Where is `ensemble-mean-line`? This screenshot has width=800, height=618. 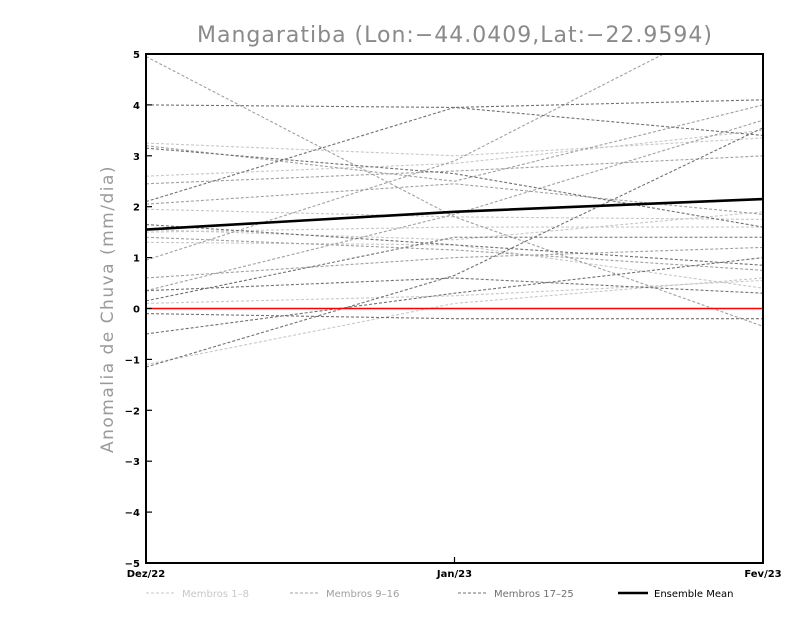
ensemble-mean-line is located at coordinates (454, 214).